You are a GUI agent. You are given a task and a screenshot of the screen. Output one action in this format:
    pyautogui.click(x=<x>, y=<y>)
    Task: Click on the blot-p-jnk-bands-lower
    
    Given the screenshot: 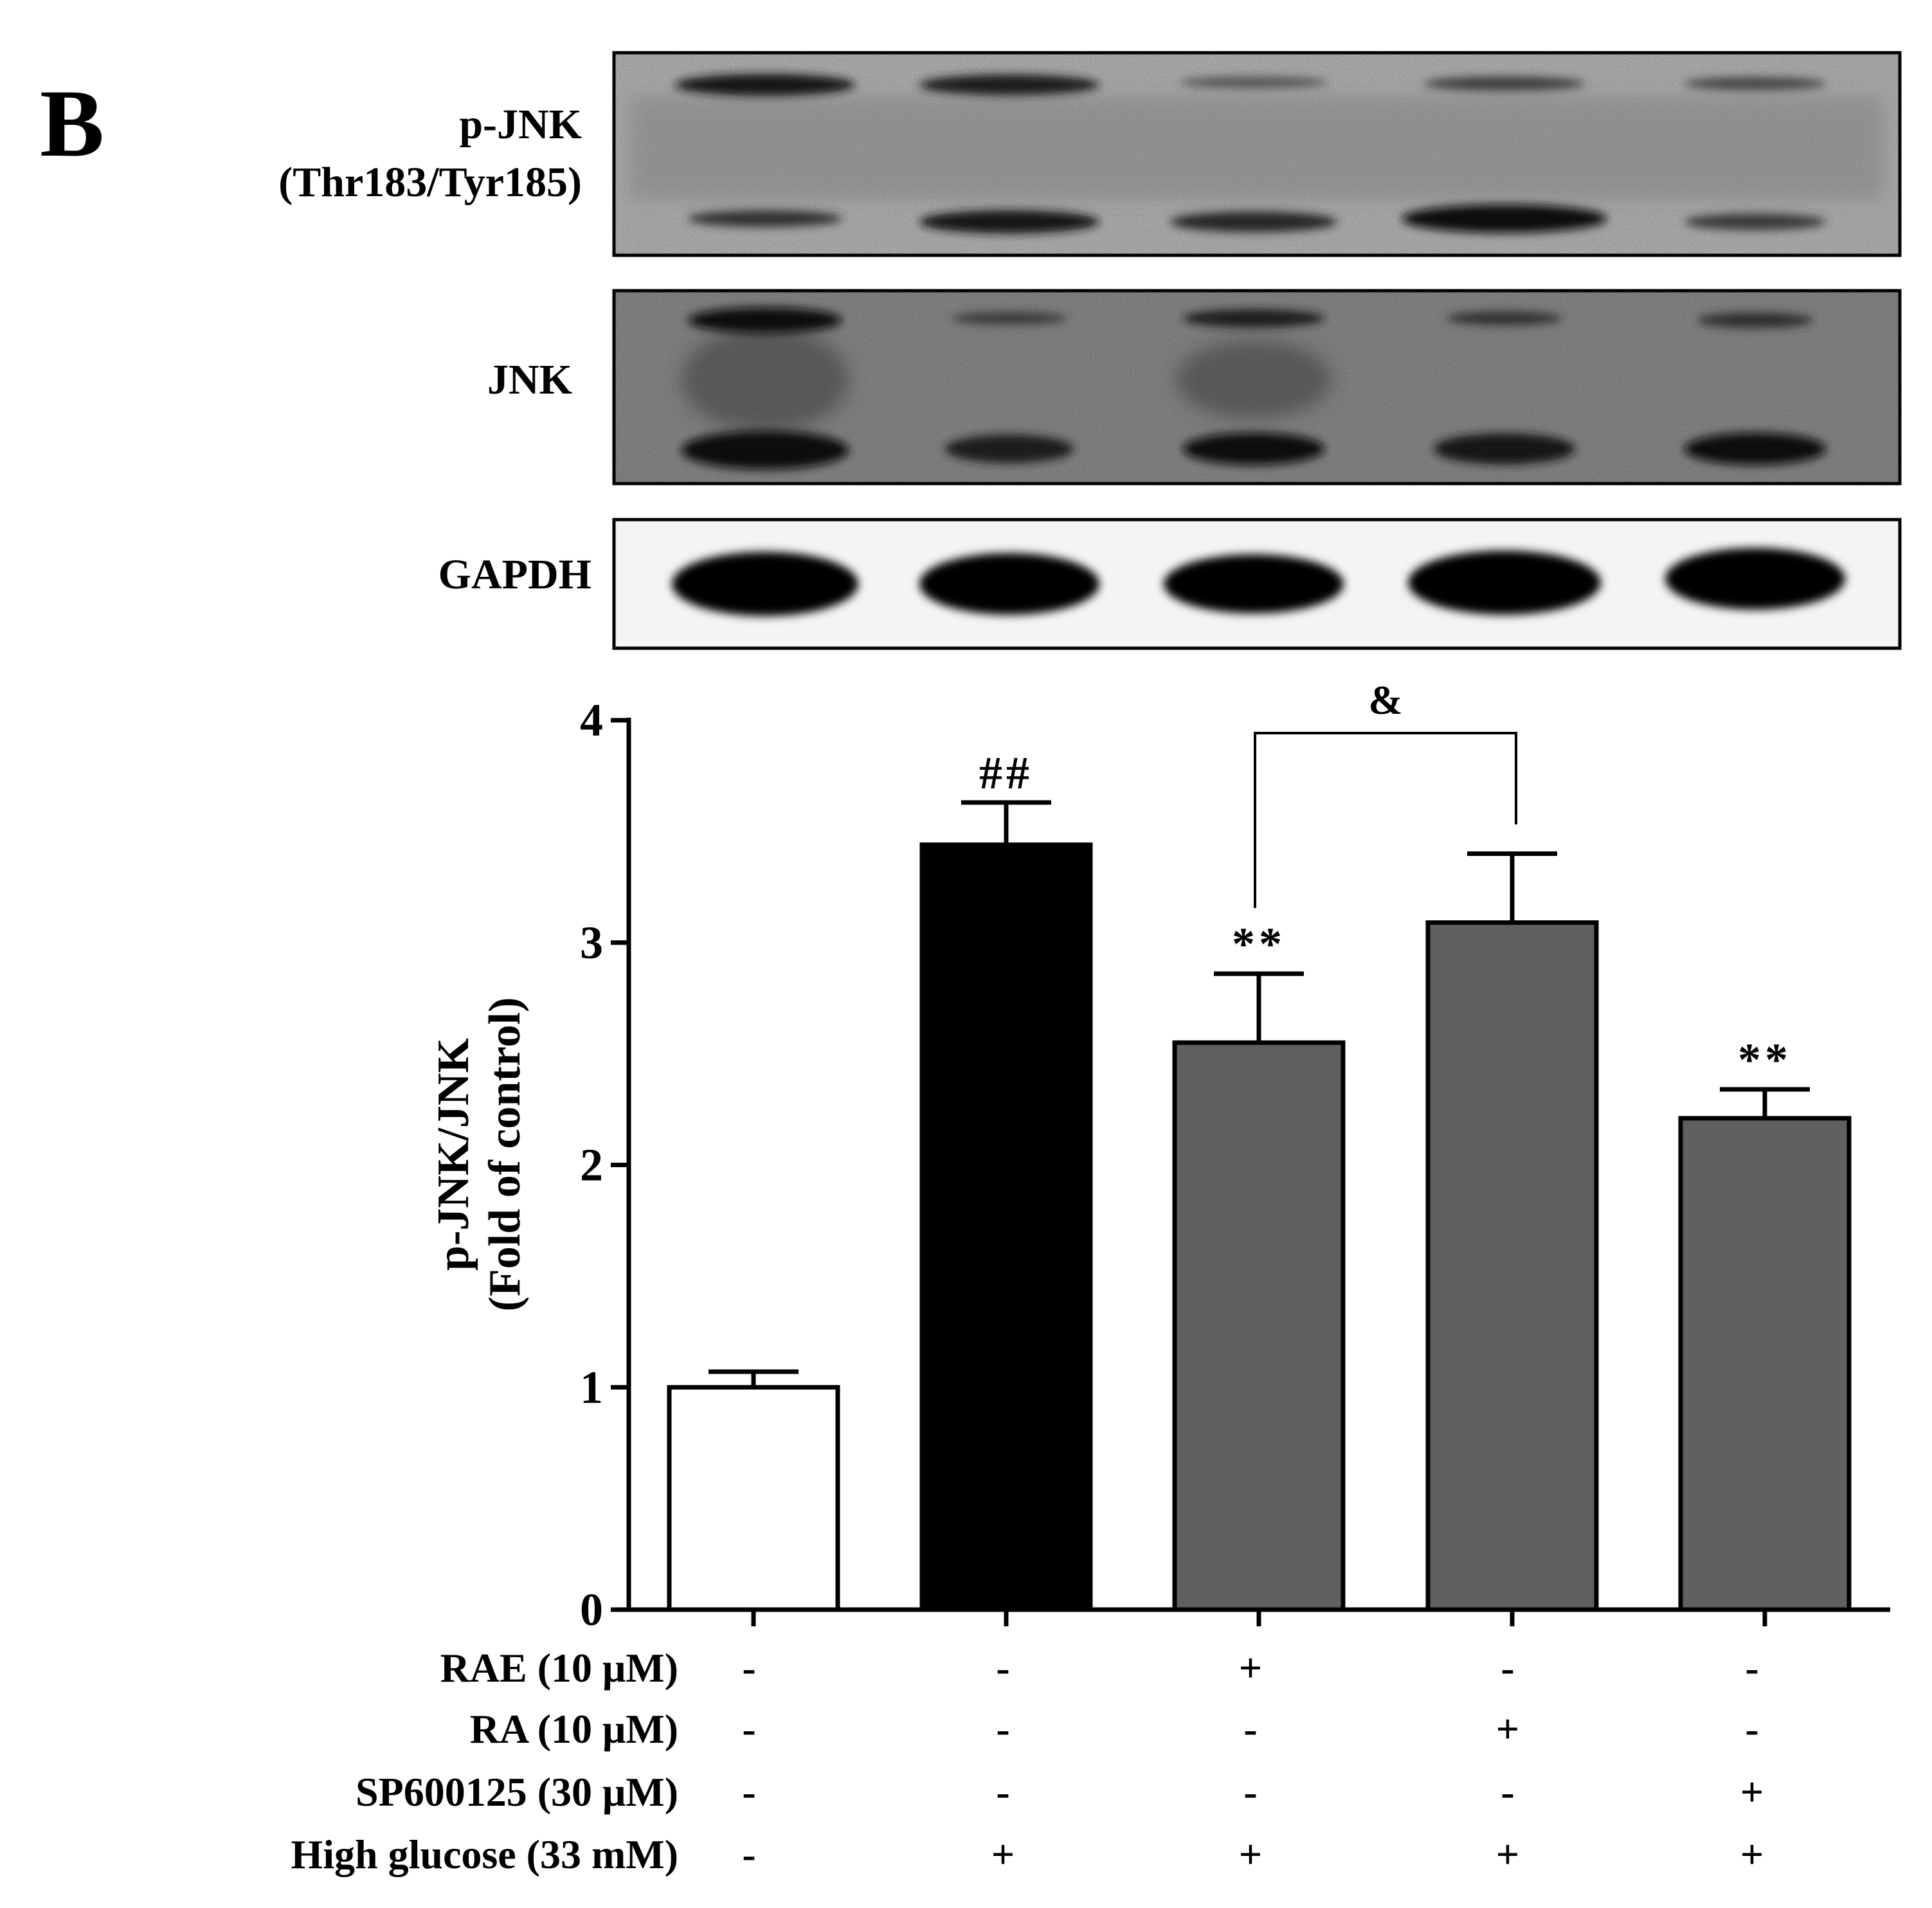 What is the action you would take?
    pyautogui.click(x=1257, y=218)
    